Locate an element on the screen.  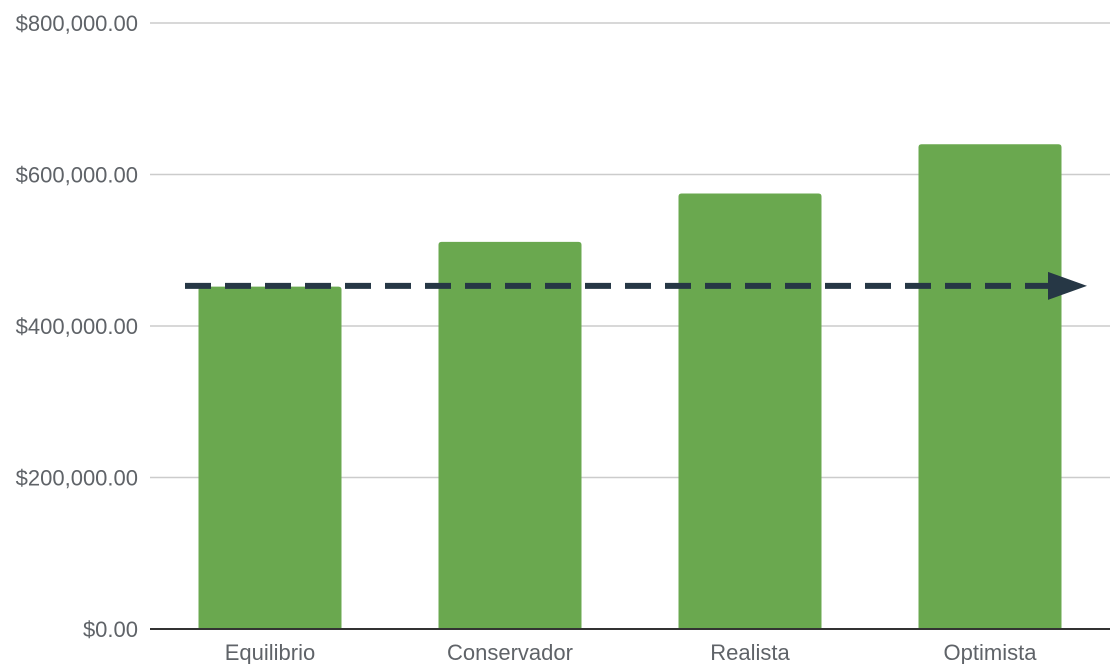
y-tick-label: $0.00 is located at coordinates (110, 629).